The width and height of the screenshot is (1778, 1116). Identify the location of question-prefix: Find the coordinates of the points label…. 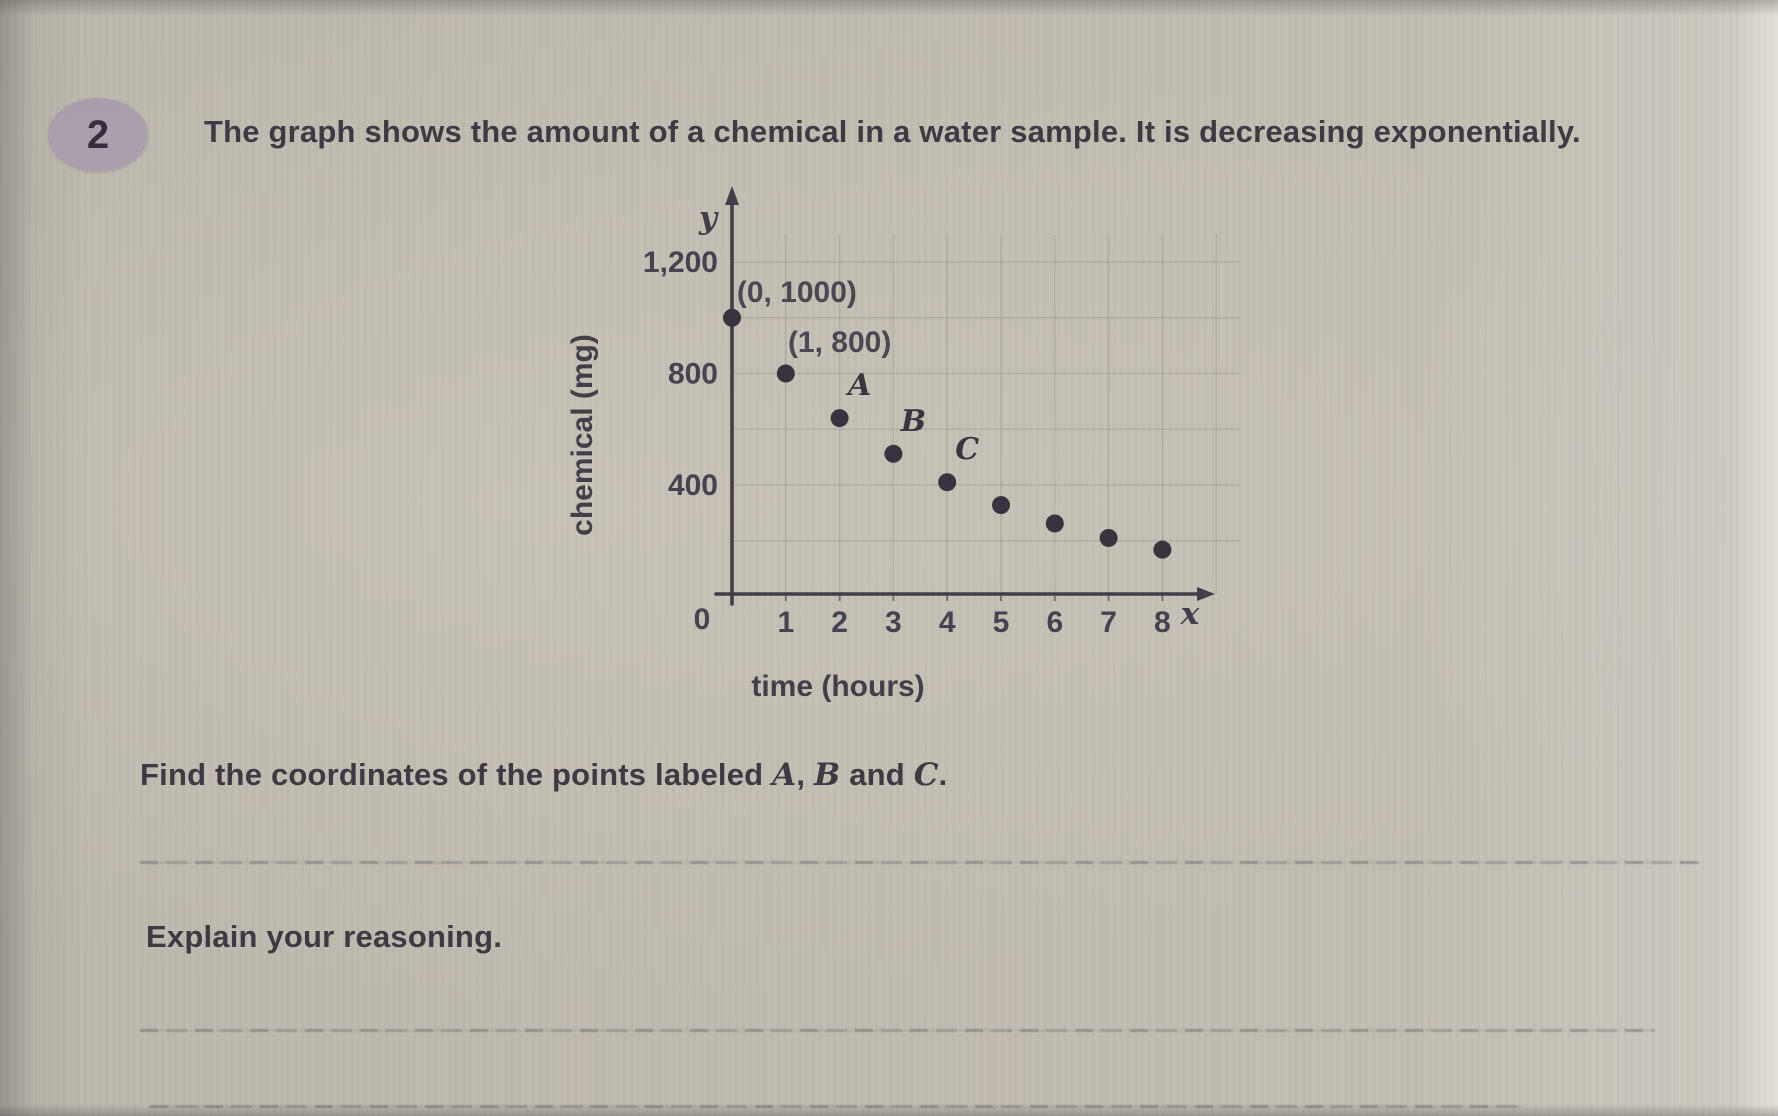
(456, 774).